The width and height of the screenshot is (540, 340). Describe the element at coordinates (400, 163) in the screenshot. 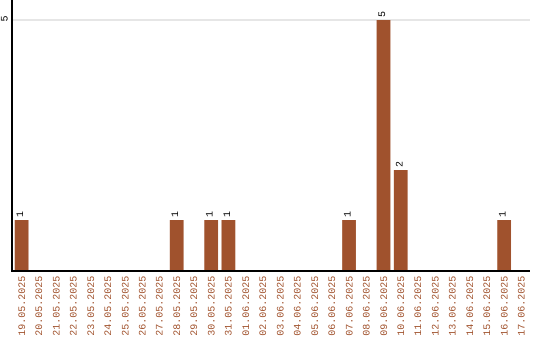

I see `data-label: 2` at that location.